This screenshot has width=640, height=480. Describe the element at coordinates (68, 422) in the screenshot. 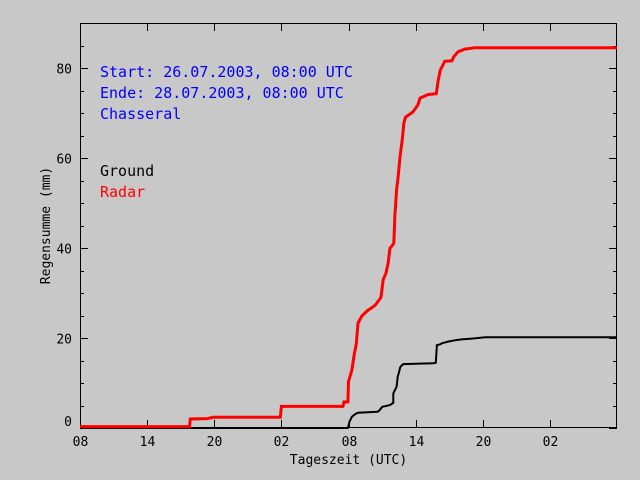

I see `y-tick-label: 0` at that location.